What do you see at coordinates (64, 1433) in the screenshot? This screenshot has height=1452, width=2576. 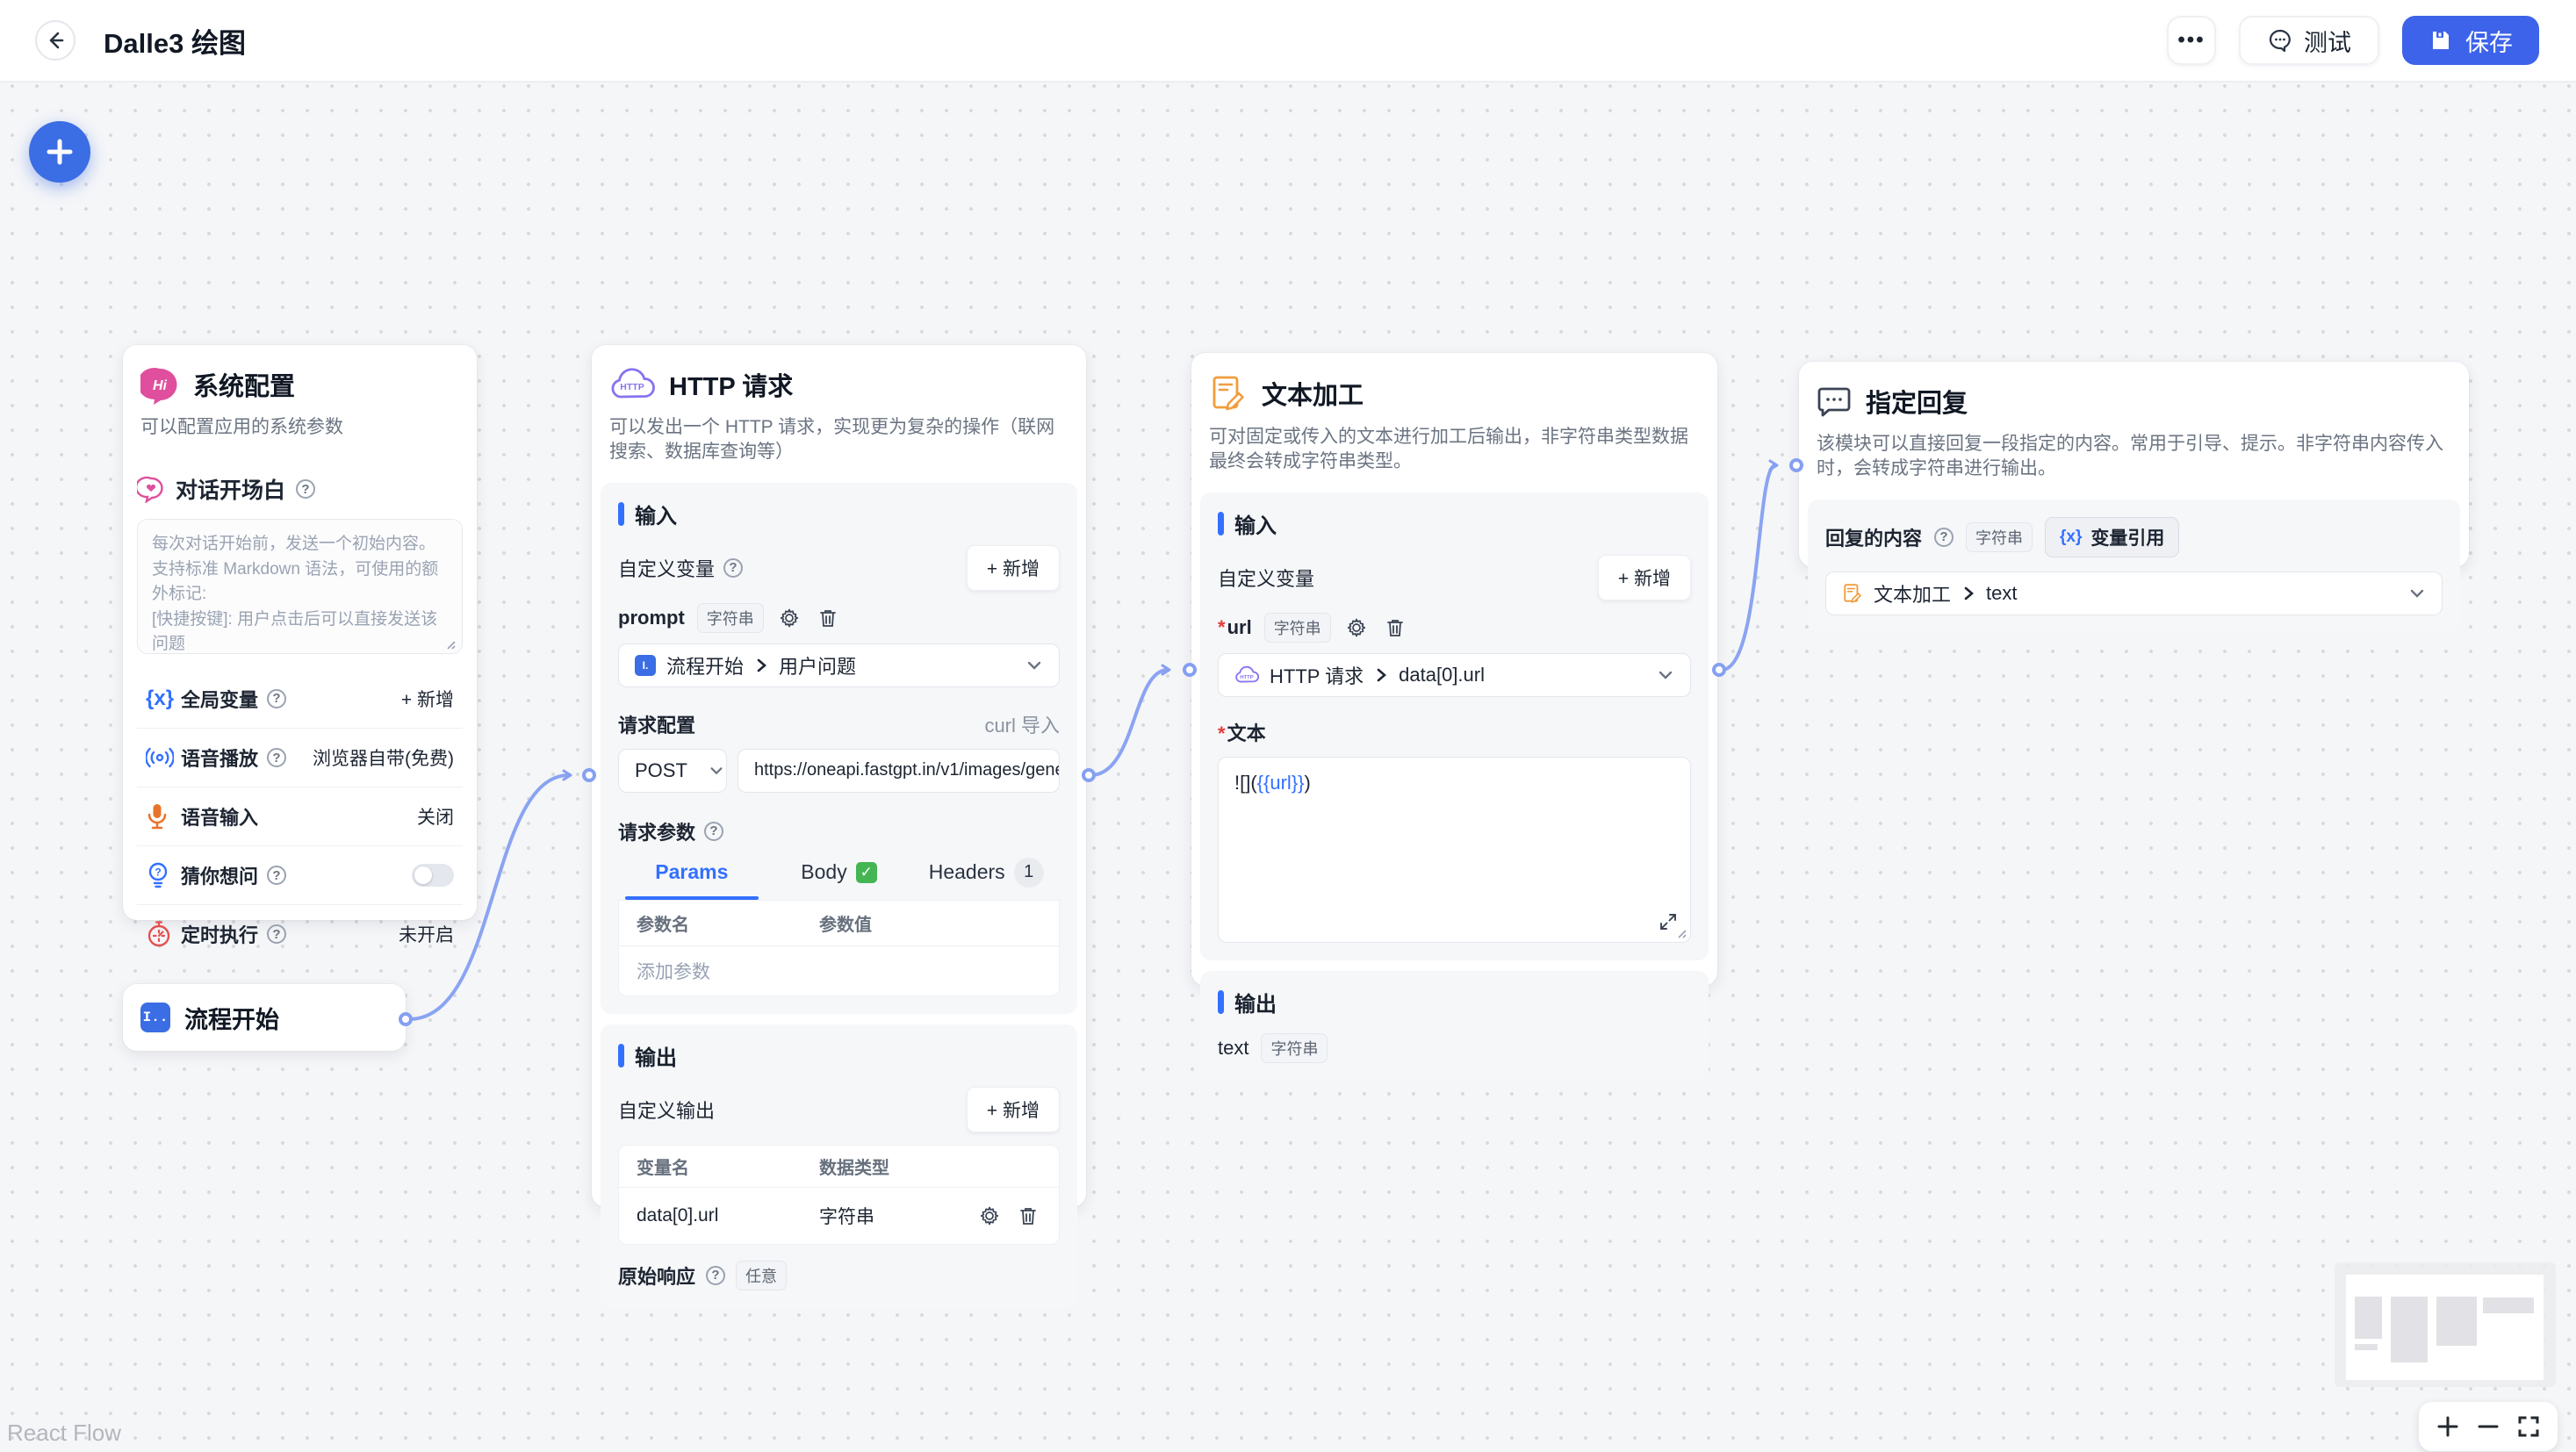 I see `reactflow-attribution: React Flow` at bounding box center [64, 1433].